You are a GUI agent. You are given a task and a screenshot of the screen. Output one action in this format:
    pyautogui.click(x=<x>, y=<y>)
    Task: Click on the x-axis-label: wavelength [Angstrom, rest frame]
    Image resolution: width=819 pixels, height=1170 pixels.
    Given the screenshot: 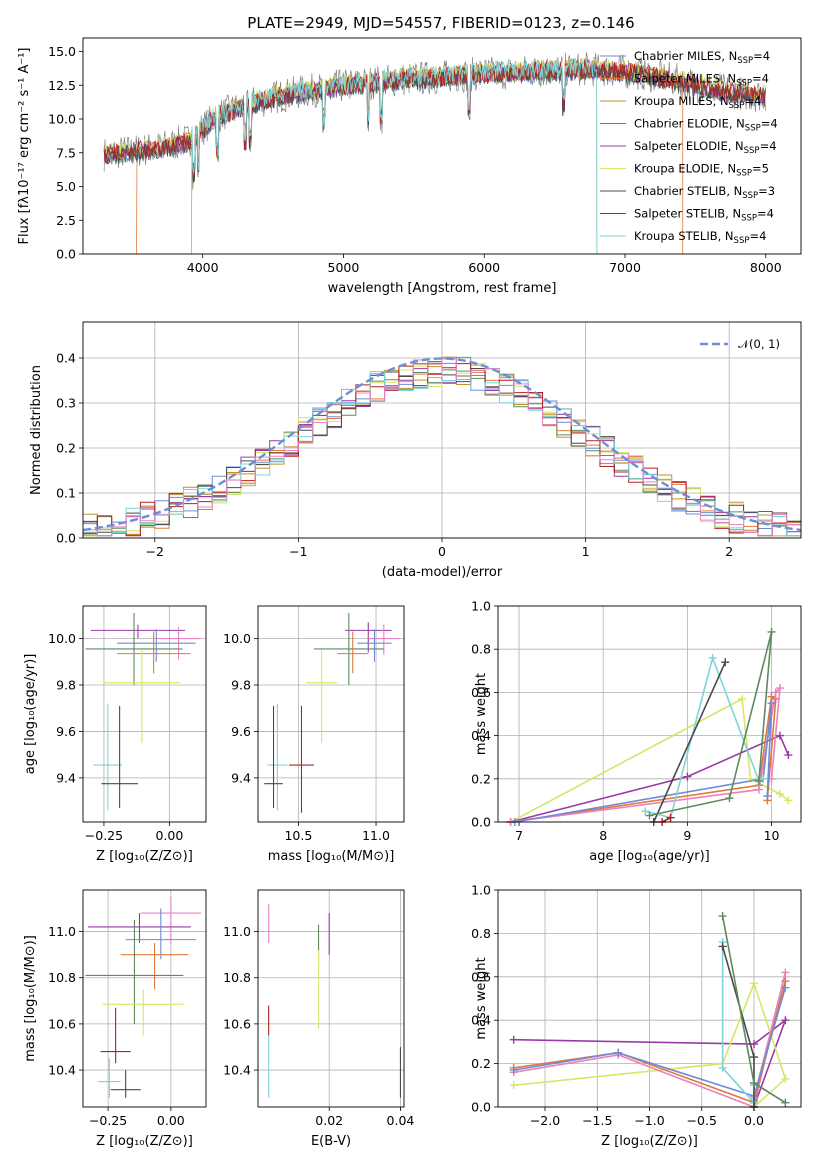 What is the action you would take?
    pyautogui.click(x=442, y=288)
    